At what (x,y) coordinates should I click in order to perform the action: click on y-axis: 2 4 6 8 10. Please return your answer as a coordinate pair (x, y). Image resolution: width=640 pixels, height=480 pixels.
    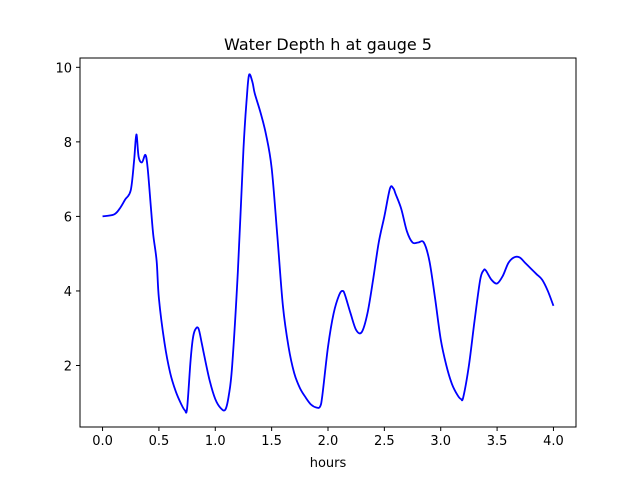
    Looking at the image, I should click on (67, 218).